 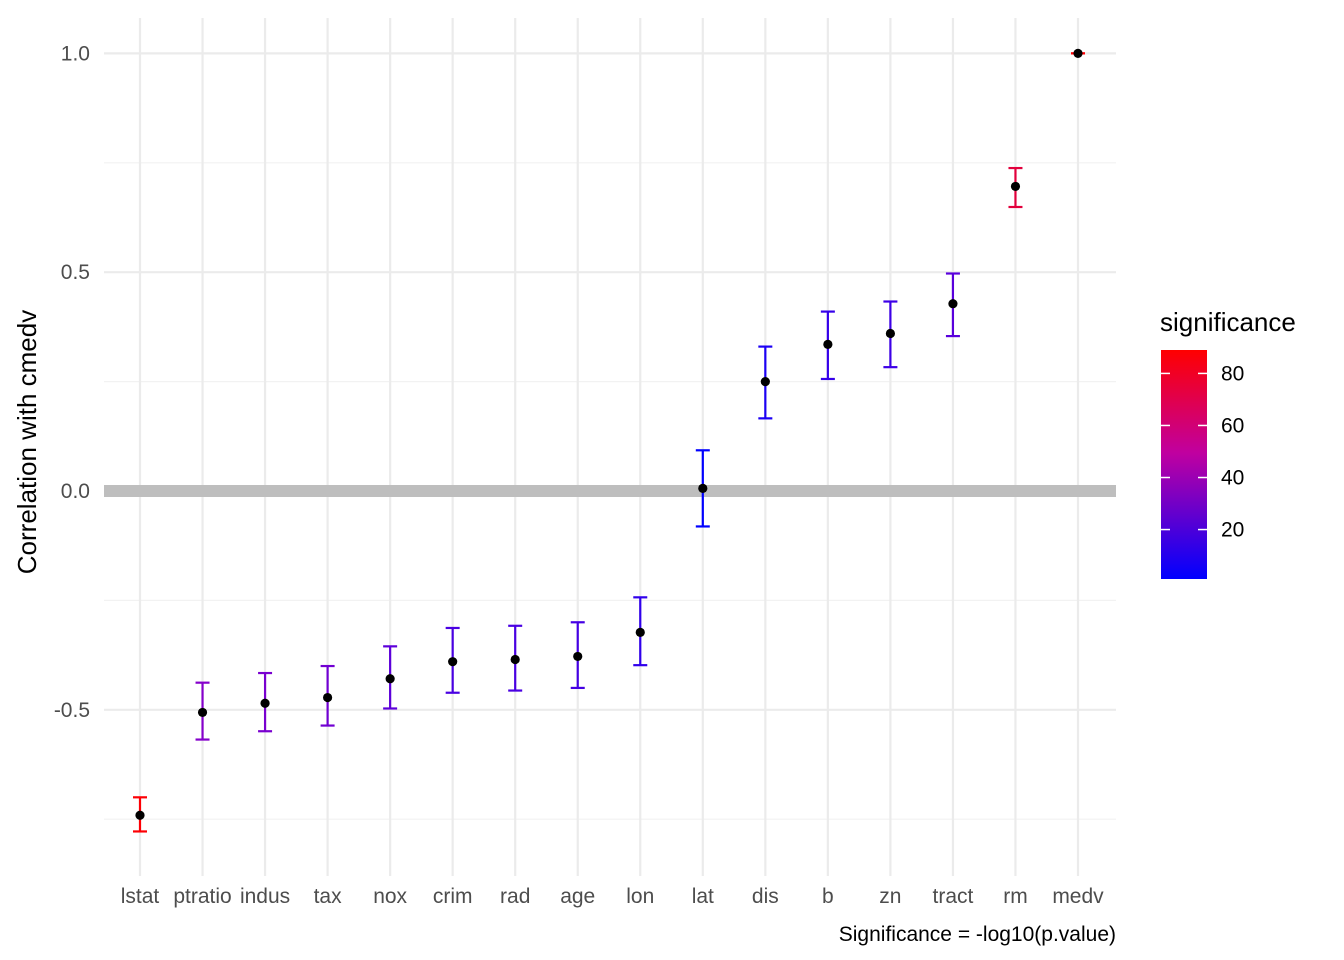 What do you see at coordinates (1015, 896) in the screenshot?
I see `x-tick-label-rm: rm` at bounding box center [1015, 896].